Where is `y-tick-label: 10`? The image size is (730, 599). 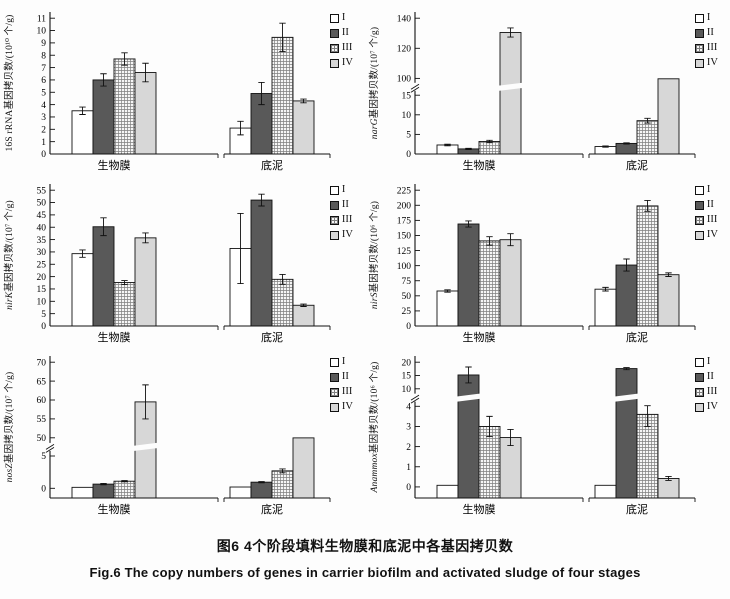
y-tick-label: 10 is located at coordinates (42, 32).